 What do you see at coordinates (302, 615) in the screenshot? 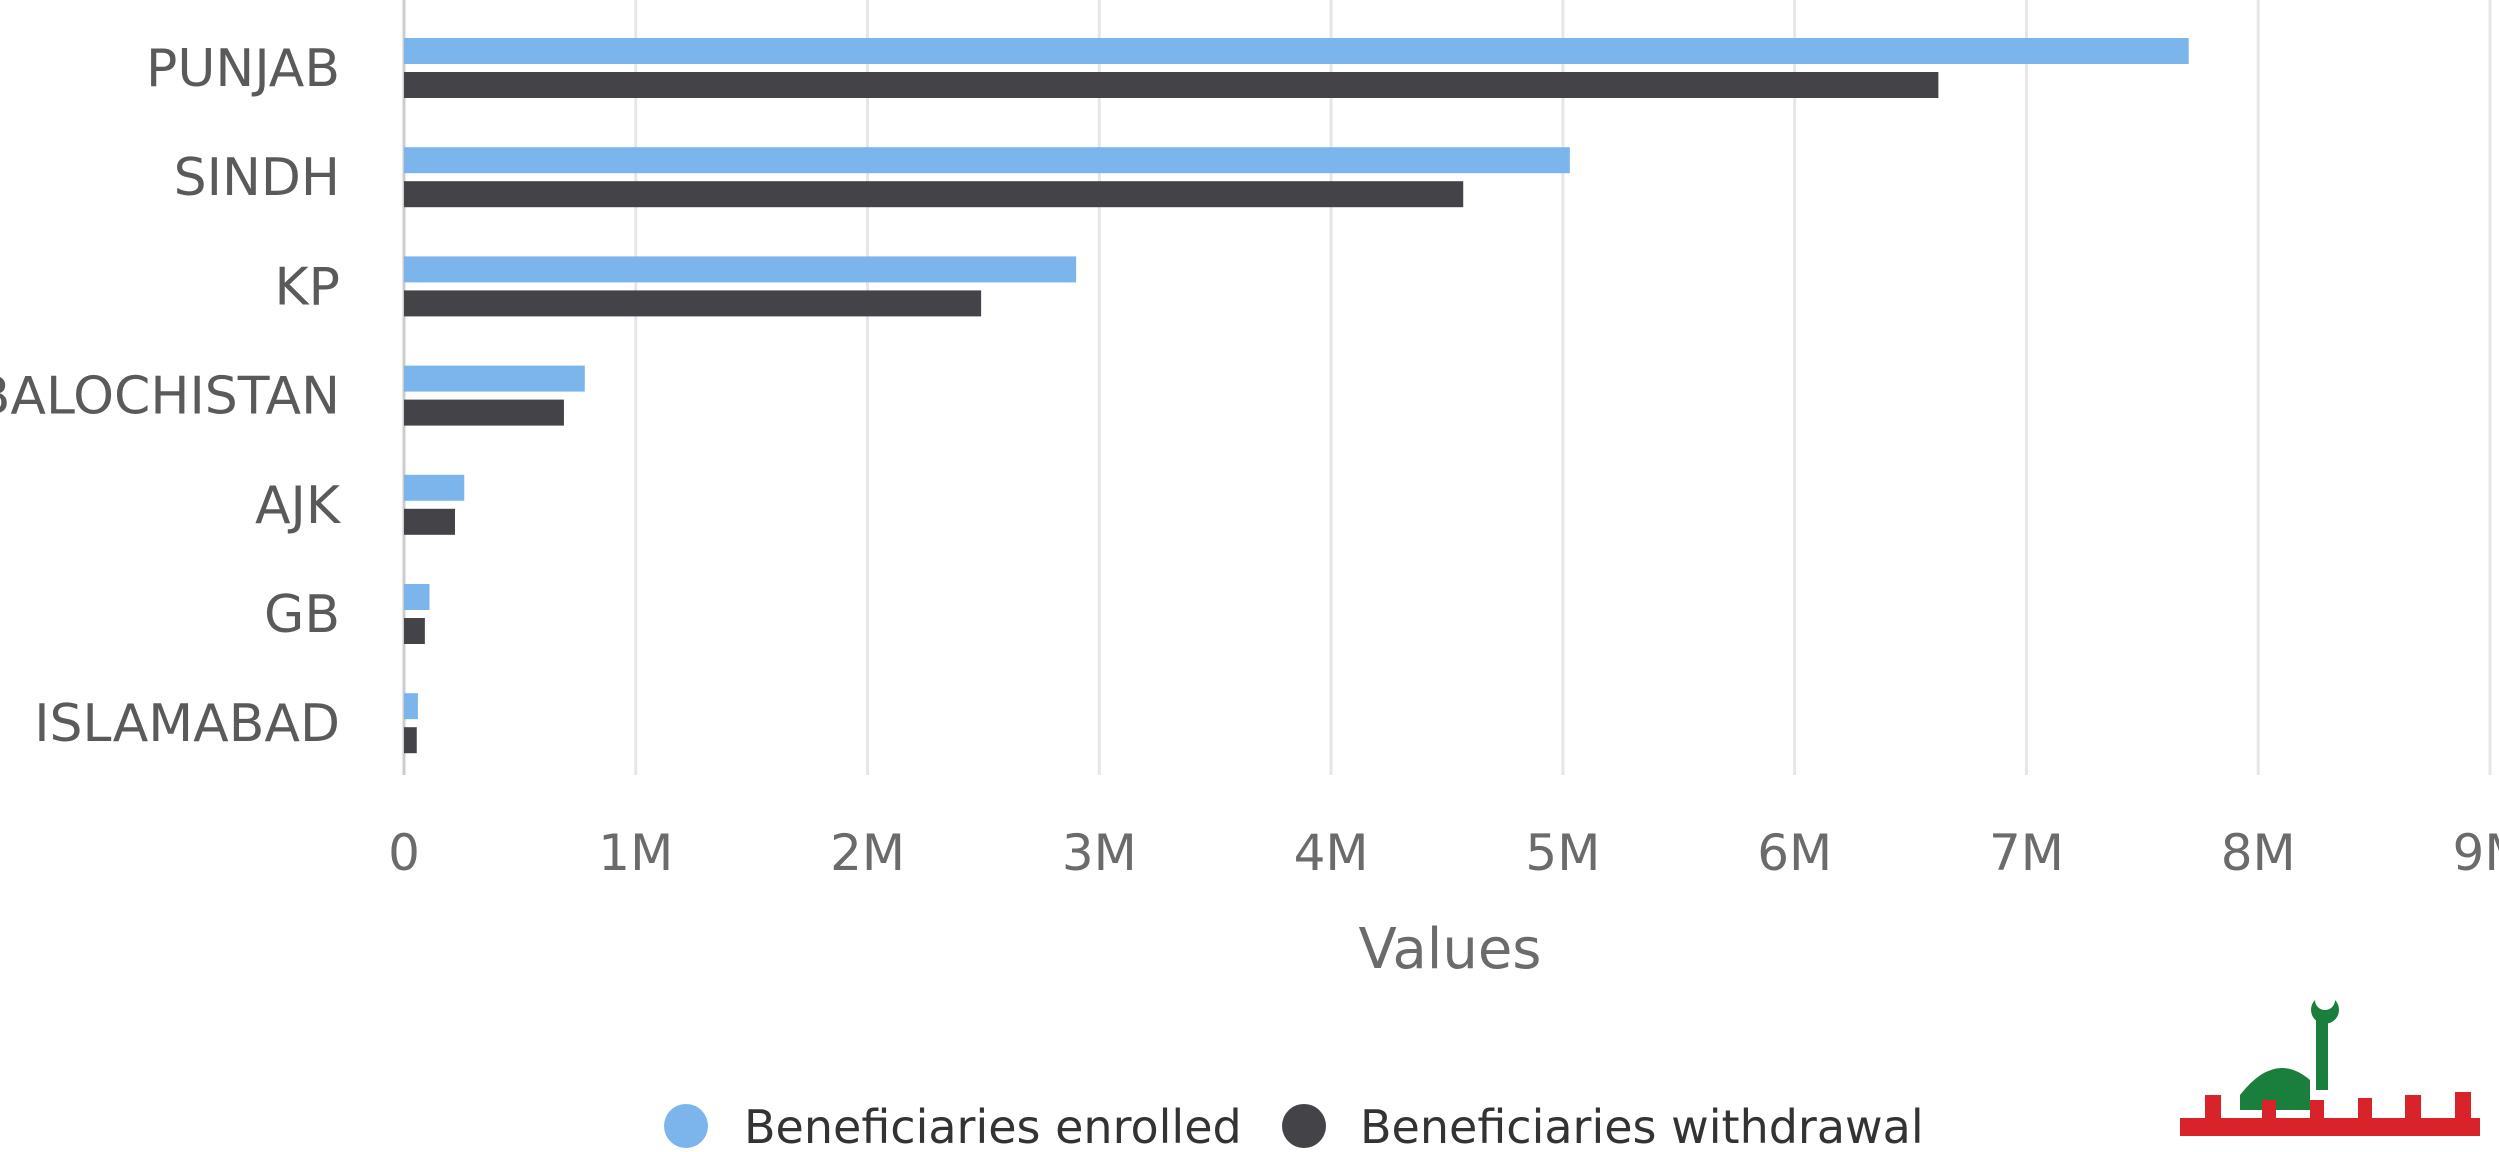
I see `category-label: GB` at bounding box center [302, 615].